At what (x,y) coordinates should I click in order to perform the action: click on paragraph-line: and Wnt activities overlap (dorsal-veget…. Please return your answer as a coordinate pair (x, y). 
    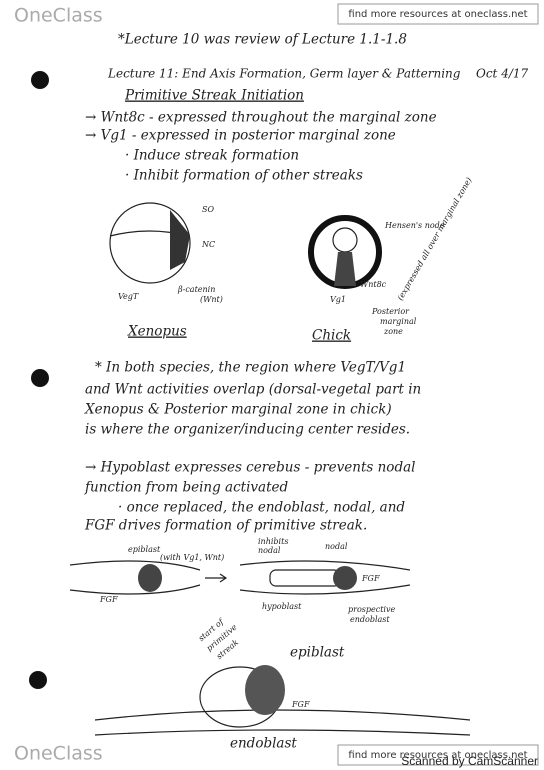
    Looking at the image, I should click on (253, 390).